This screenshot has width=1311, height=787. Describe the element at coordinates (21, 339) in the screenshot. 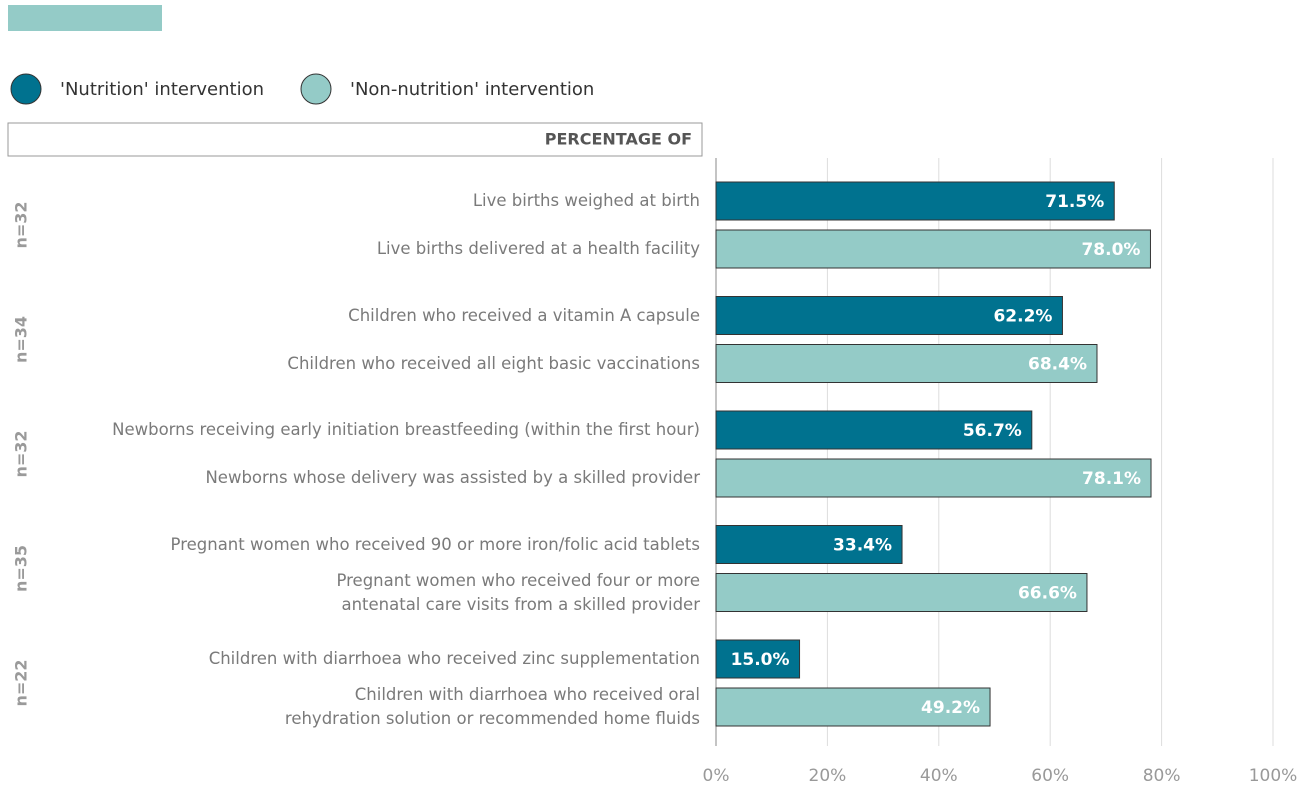

I see `group-label: n=34` at that location.